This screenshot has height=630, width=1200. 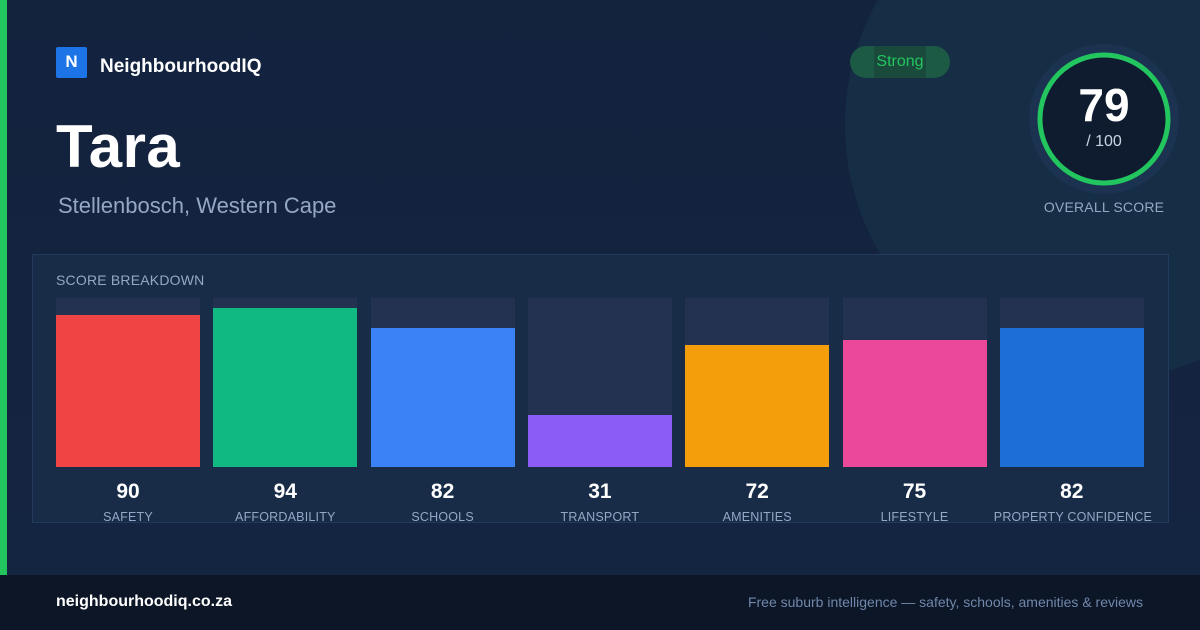 I want to click on brand: N NeighbourhoodIQ, so click(x=158, y=62).